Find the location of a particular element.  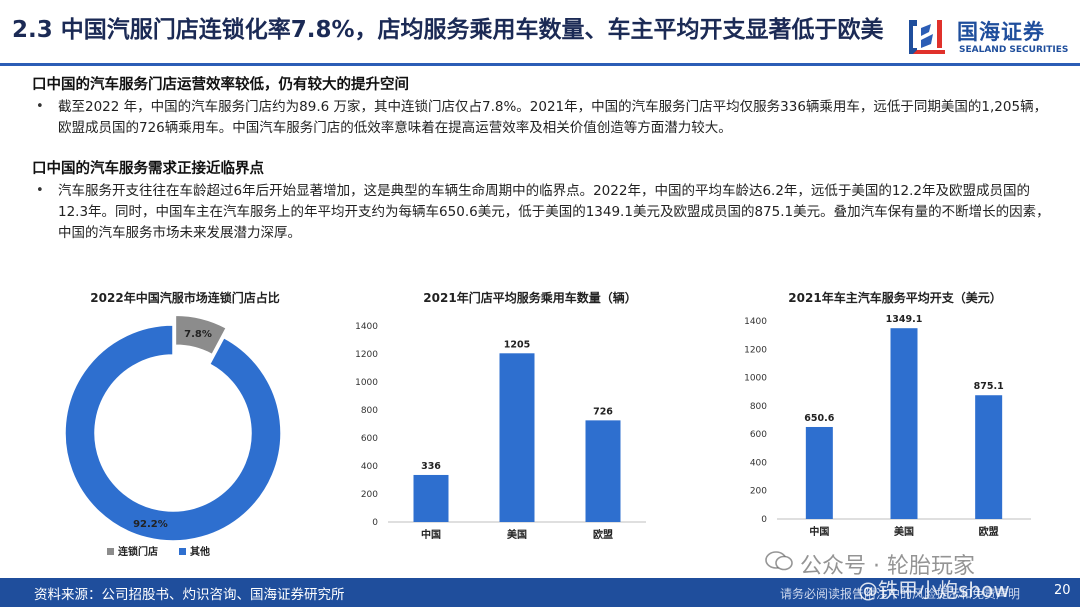

company-logo: 国海证券 SEALAND SECURITIES is located at coordinates (990, 37).